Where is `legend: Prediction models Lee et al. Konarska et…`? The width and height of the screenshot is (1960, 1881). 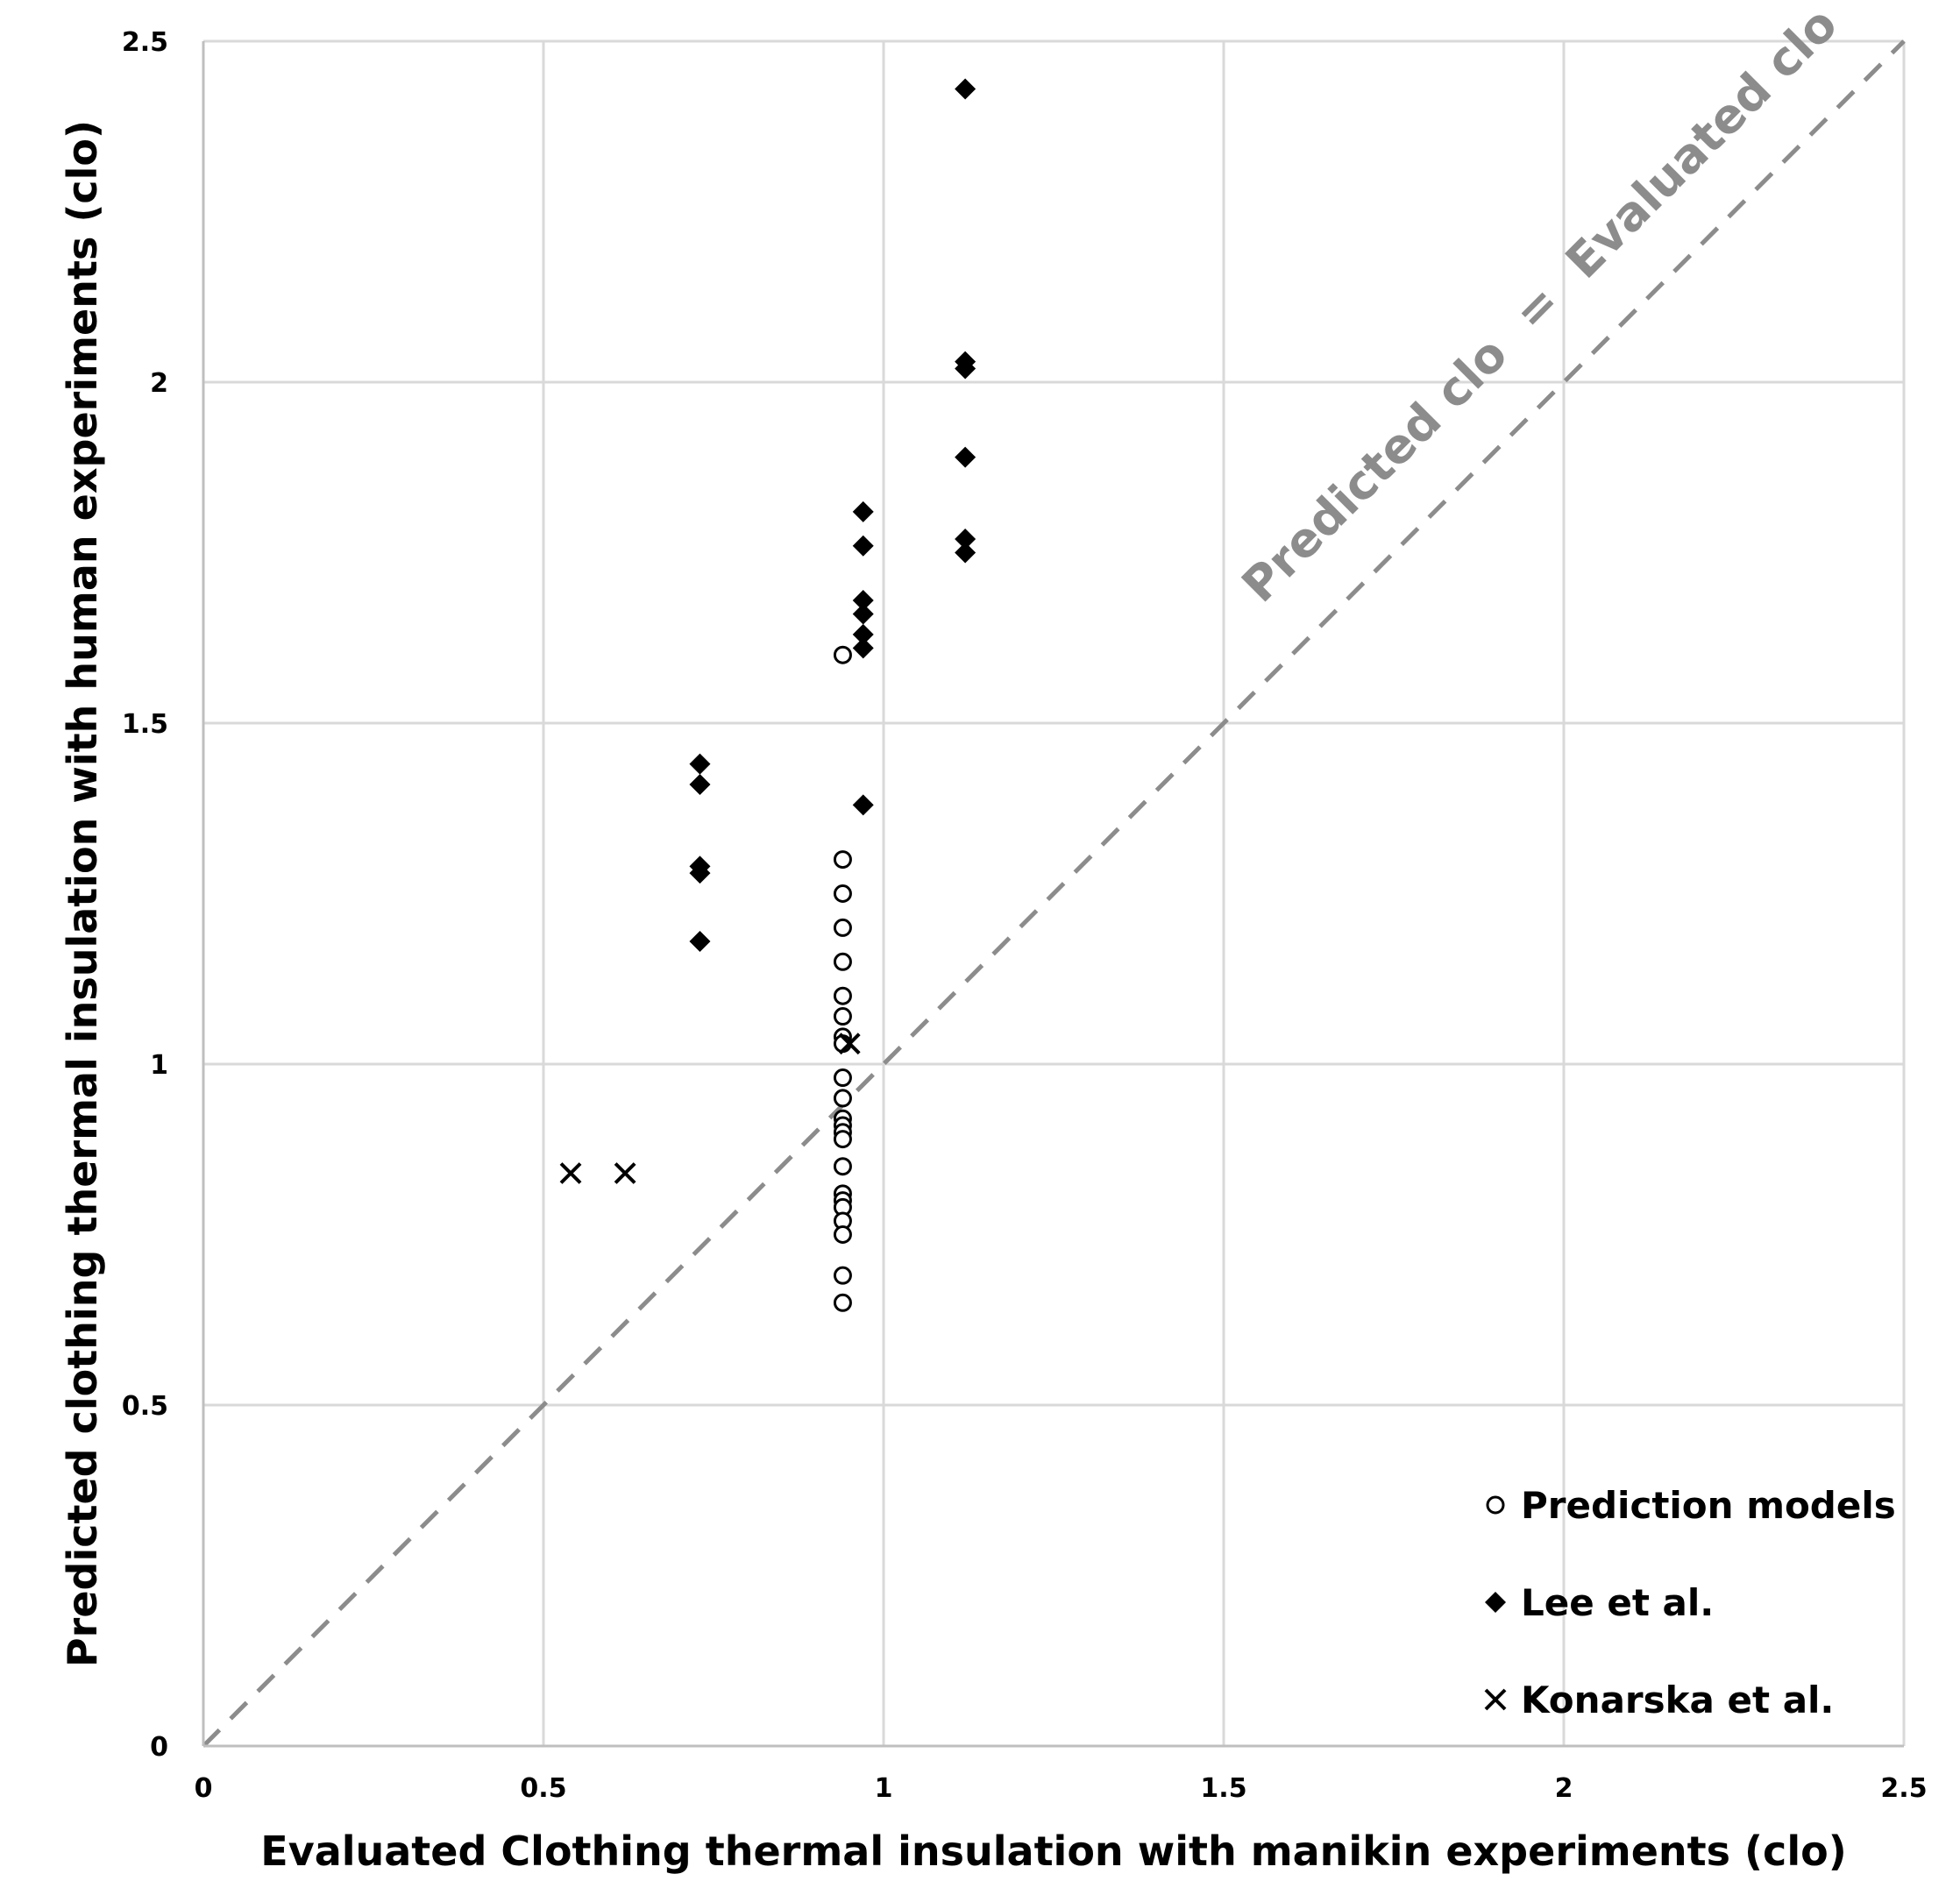
legend: Prediction models Lee et al. Konarska et… is located at coordinates (1690, 1602).